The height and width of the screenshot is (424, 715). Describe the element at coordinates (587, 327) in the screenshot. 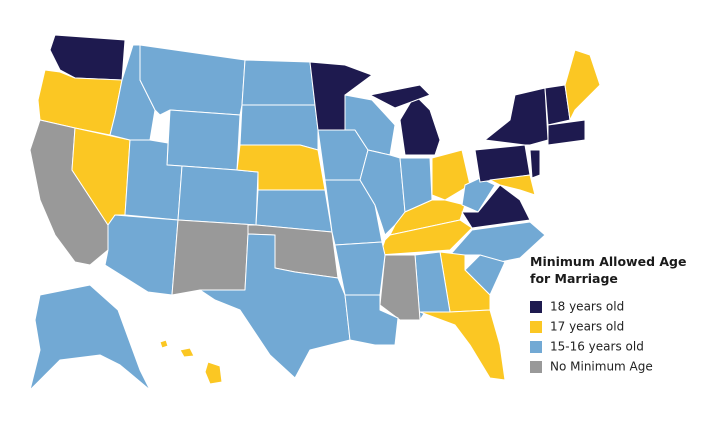

I see `legend-label: 17 years old` at that location.